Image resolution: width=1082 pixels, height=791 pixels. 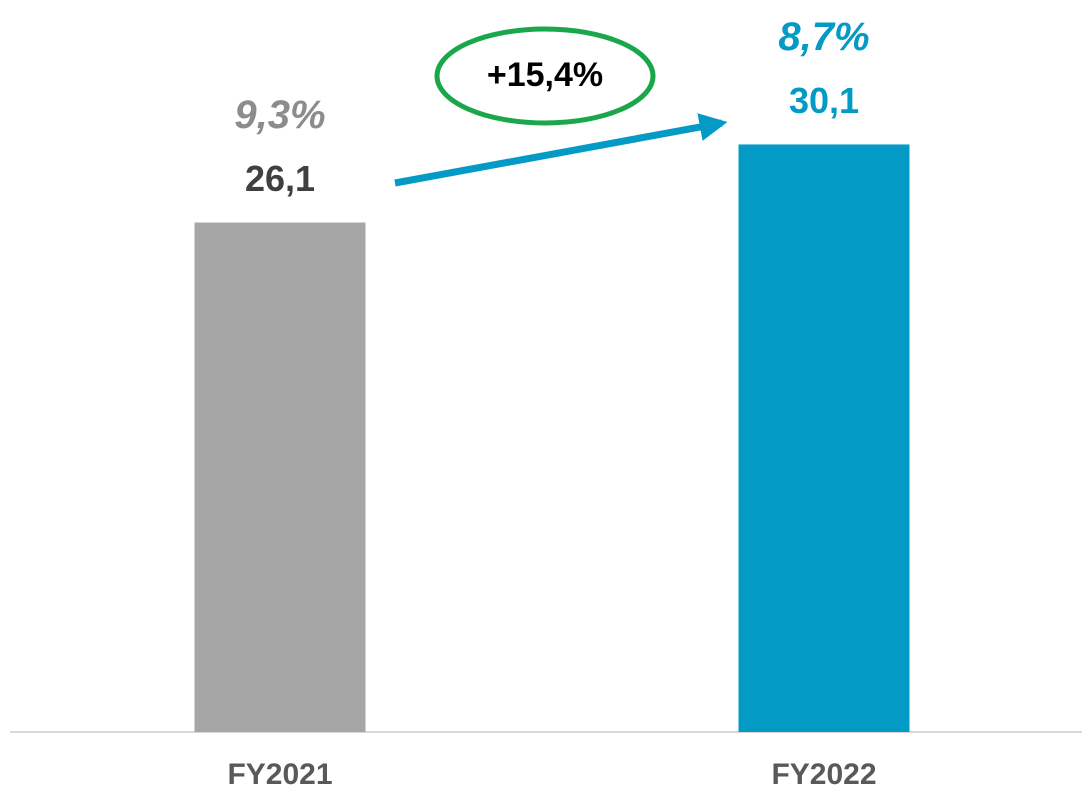 I want to click on growth-label: +15,4%, so click(x=545, y=75).